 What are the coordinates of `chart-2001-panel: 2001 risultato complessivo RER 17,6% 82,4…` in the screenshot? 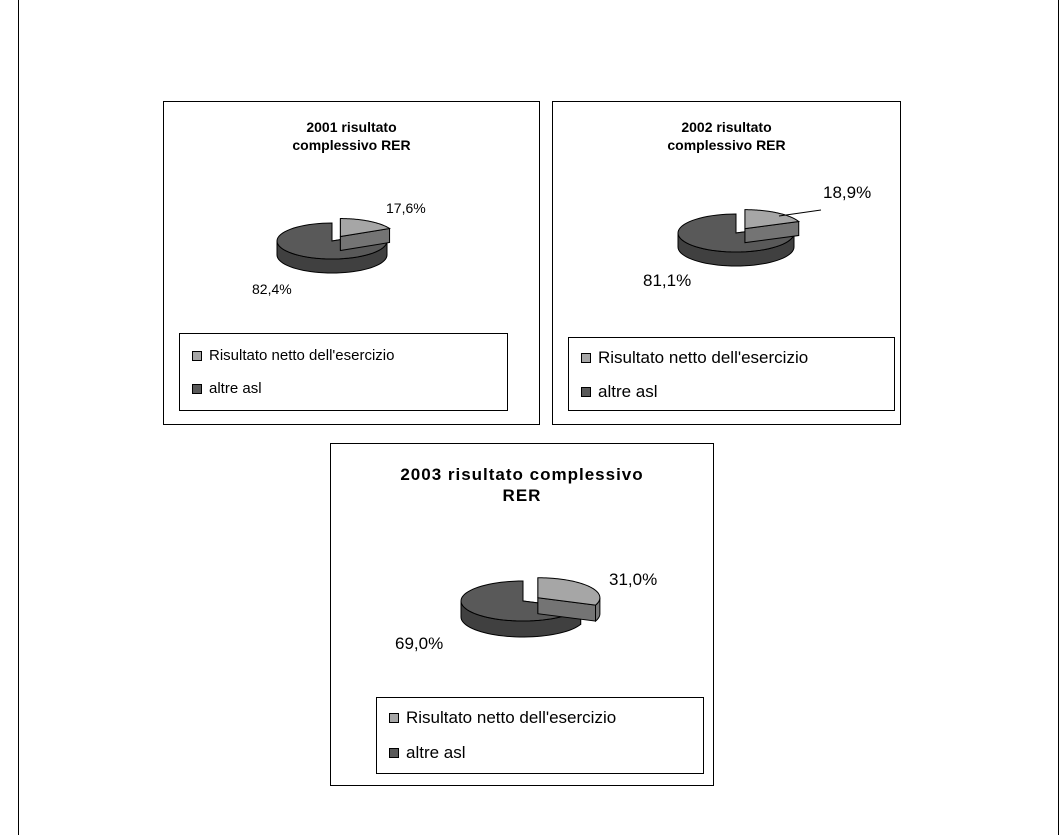 It's located at (351, 263).